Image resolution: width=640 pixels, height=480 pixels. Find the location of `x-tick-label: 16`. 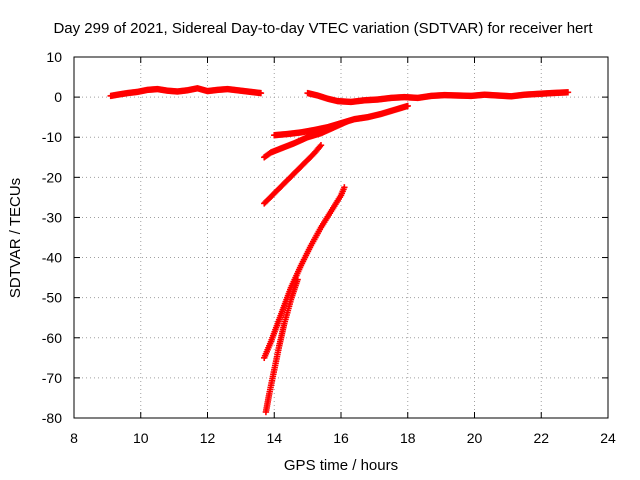

x-tick-label: 16 is located at coordinates (341, 438).